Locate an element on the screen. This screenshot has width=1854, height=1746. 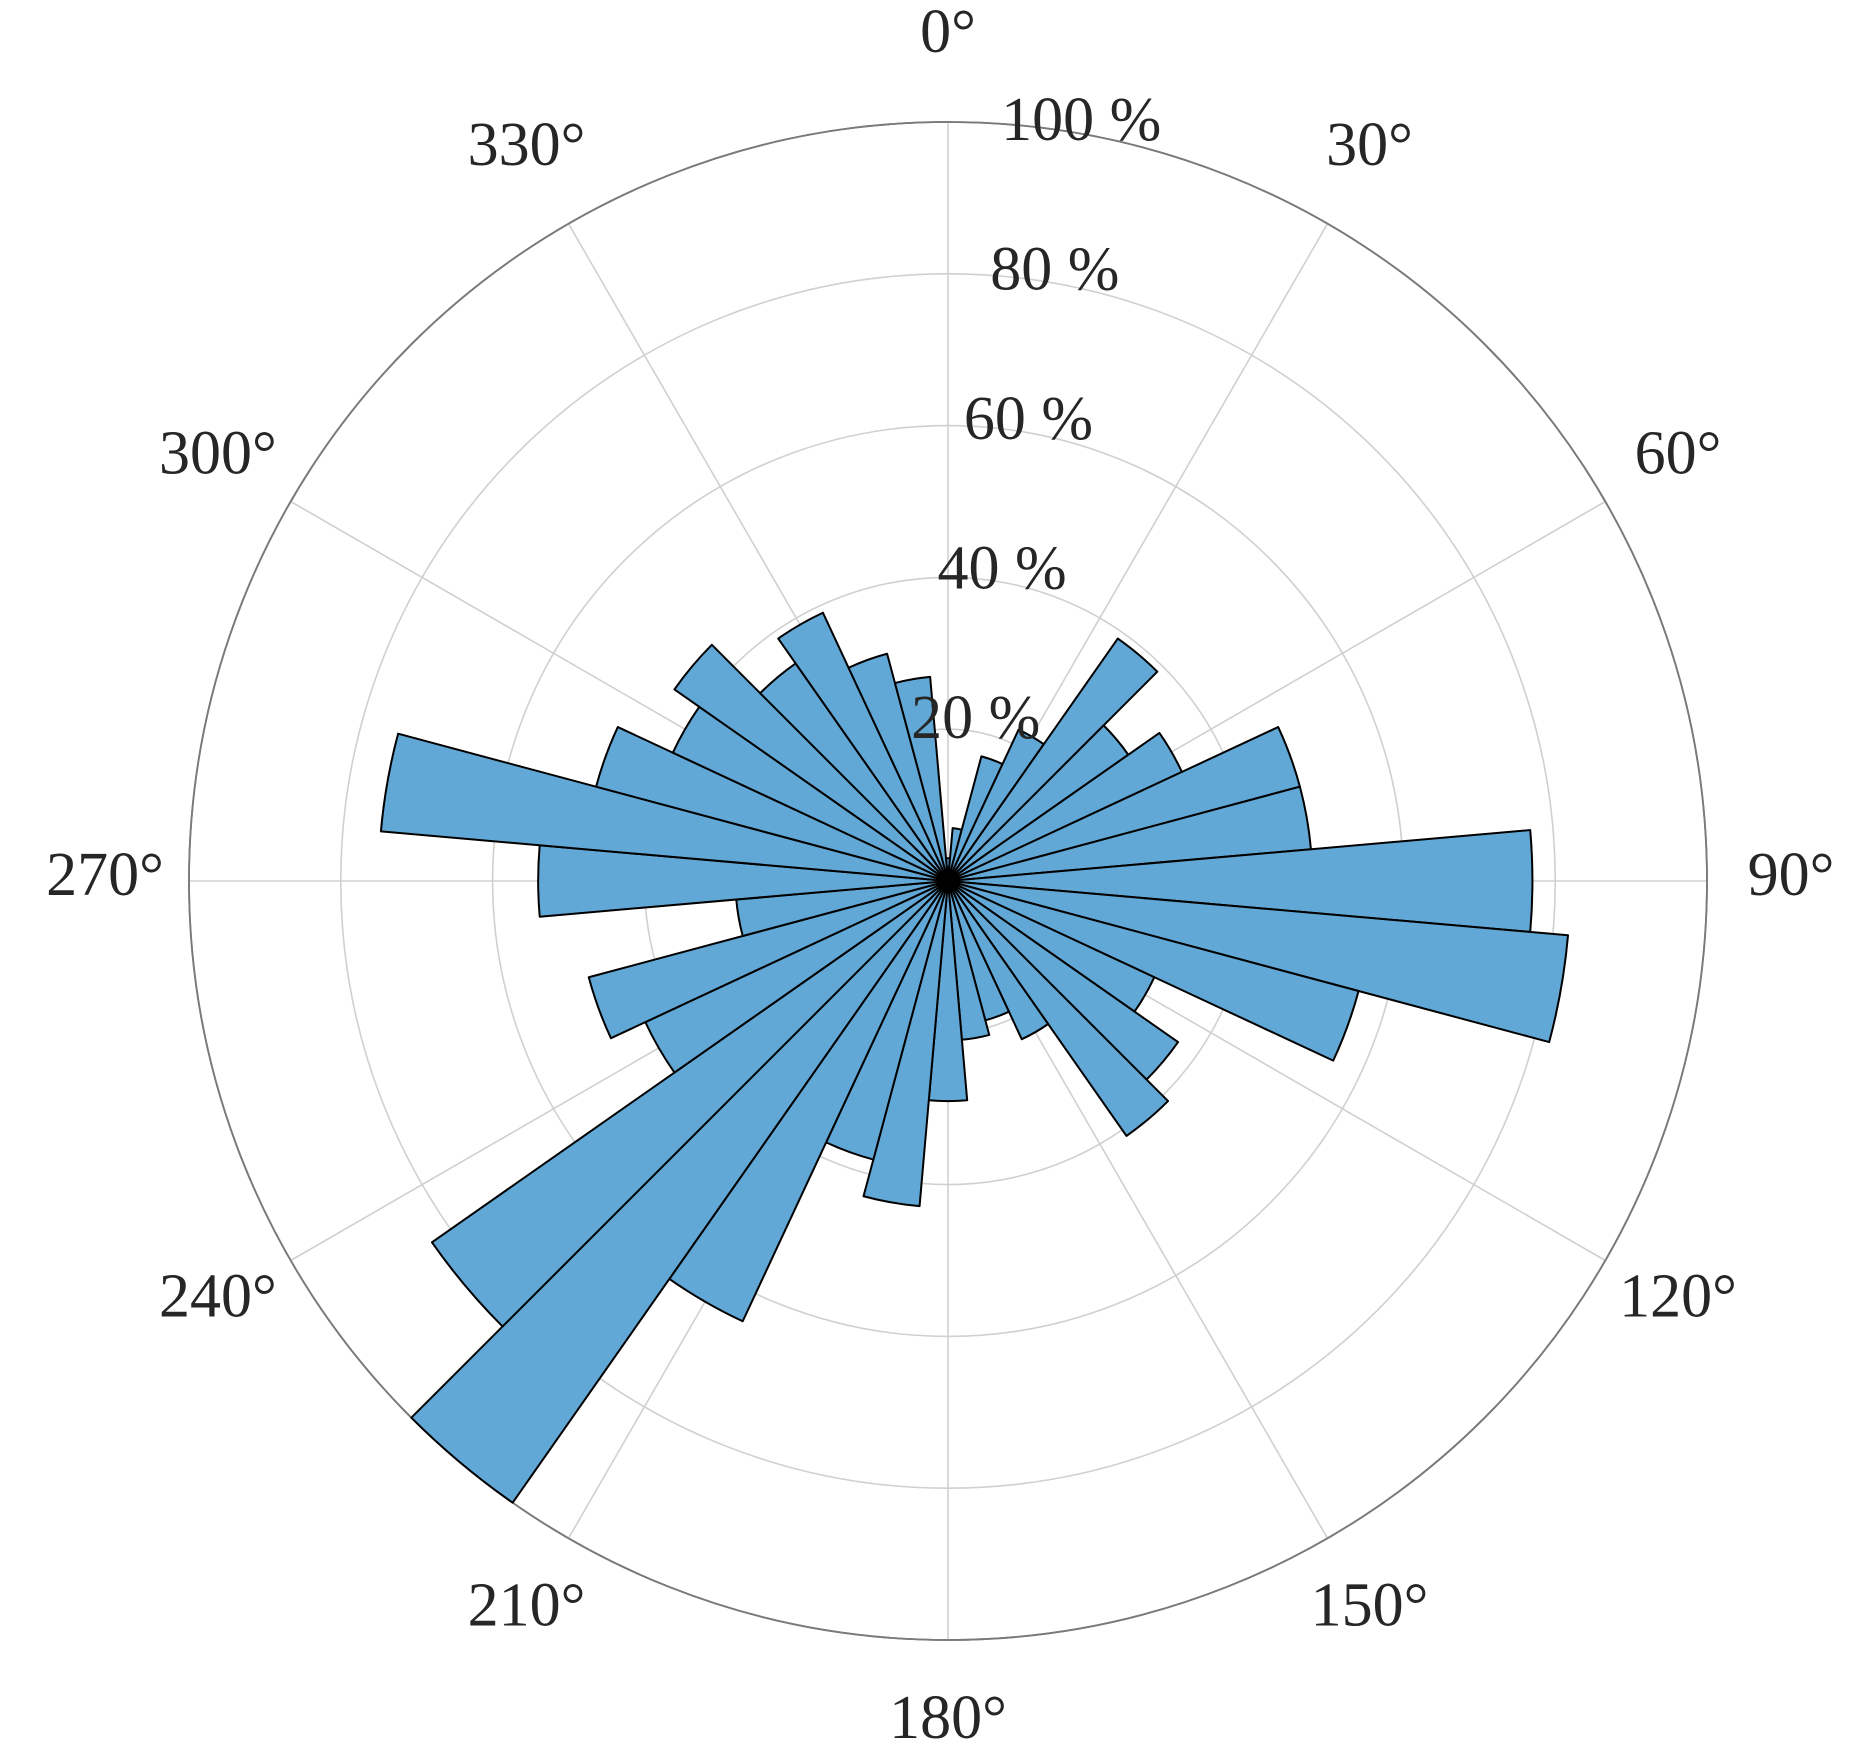
theta-tick-label: 0° is located at coordinates (948, 33).